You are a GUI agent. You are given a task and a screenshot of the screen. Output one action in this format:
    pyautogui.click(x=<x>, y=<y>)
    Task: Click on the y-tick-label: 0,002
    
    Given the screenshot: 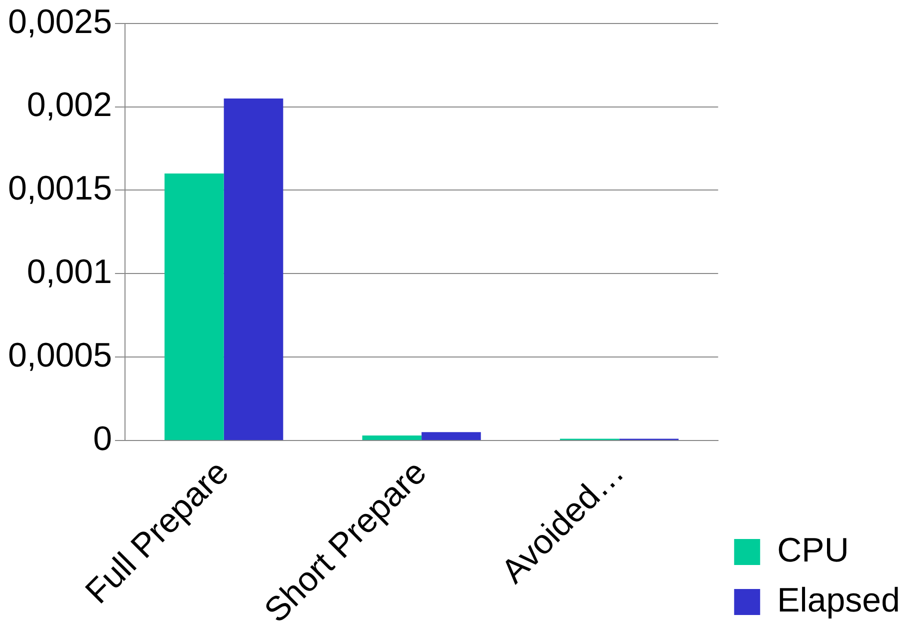 What is the action you would take?
    pyautogui.click(x=69, y=105)
    